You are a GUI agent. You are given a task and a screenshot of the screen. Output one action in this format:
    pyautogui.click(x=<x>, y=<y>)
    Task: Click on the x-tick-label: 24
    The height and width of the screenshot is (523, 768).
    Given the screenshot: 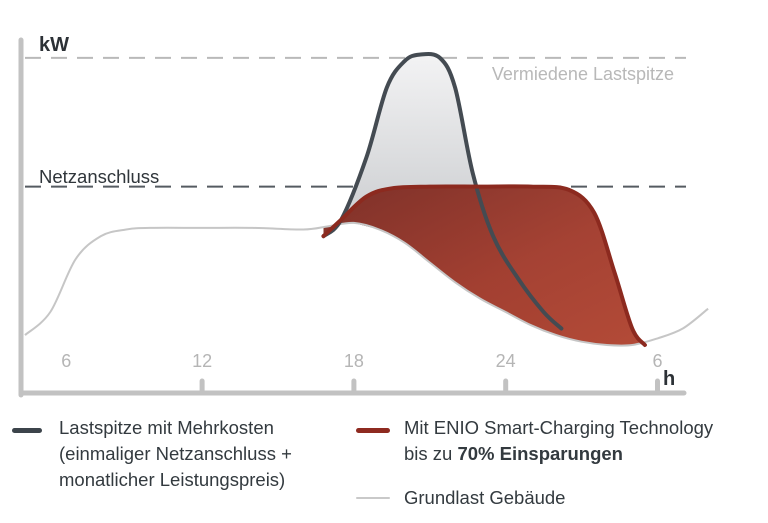 What is the action you would take?
    pyautogui.click(x=506, y=361)
    